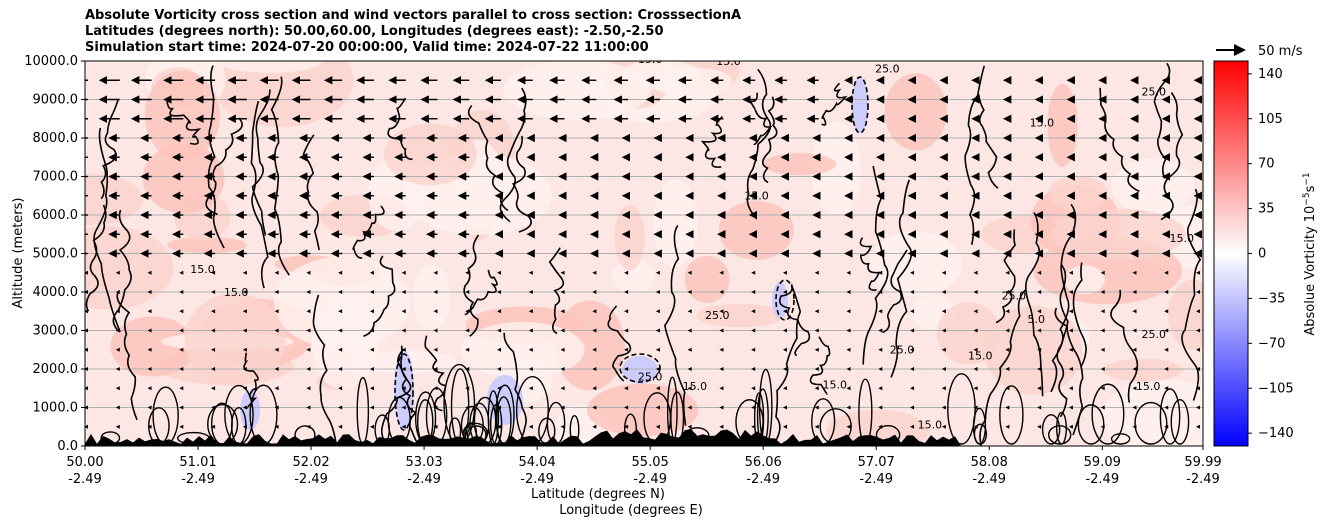 This screenshot has height=526, width=1332. Describe the element at coordinates (67, 446) in the screenshot. I see `y-tick-label: 0.0` at that location.